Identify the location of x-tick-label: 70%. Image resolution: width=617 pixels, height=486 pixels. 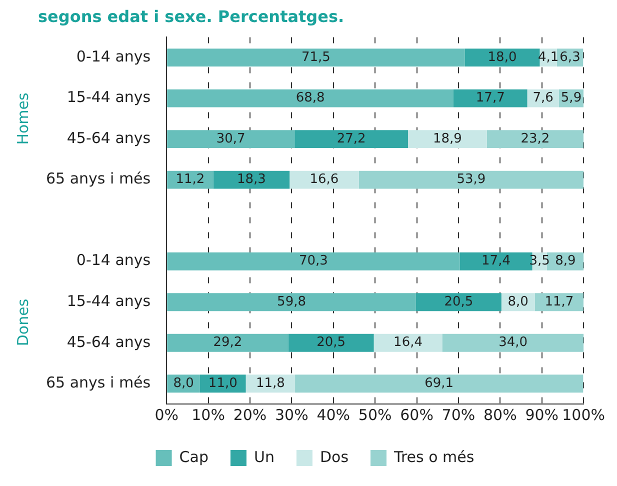
(459, 415).